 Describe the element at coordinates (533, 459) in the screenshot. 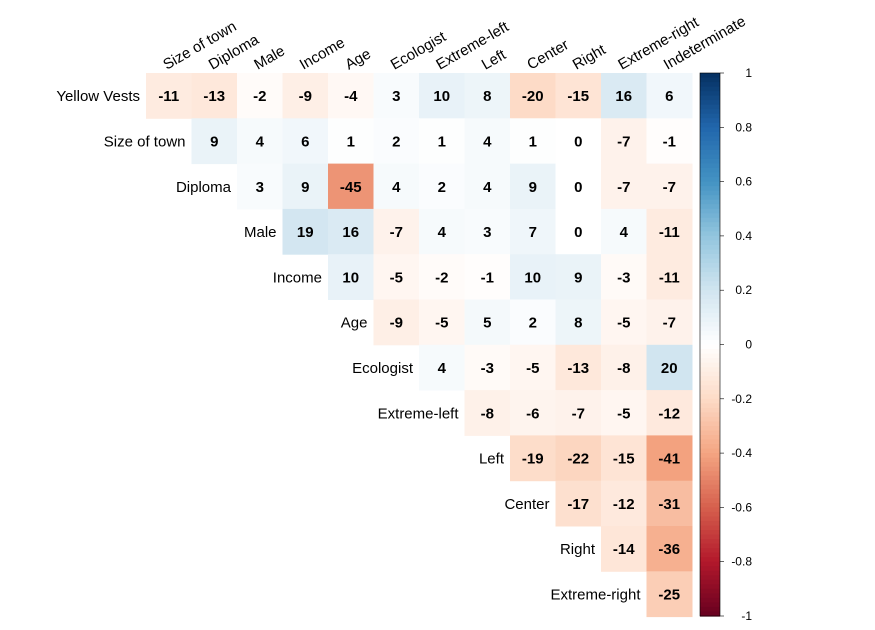

I see `cell-value: -19` at that location.